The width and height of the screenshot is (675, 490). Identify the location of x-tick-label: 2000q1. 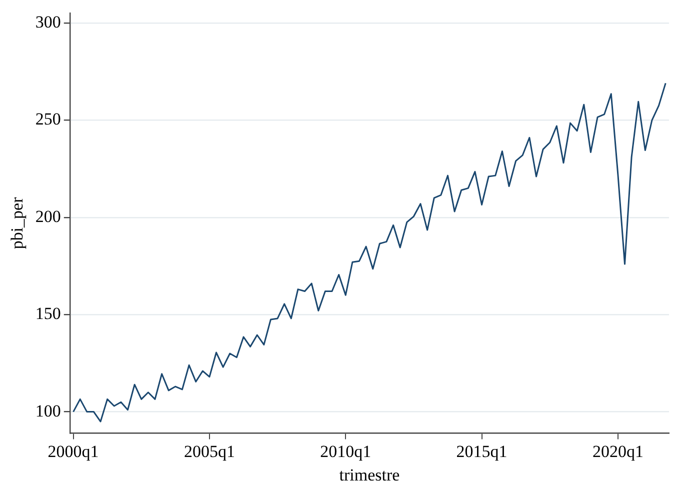
(73, 451).